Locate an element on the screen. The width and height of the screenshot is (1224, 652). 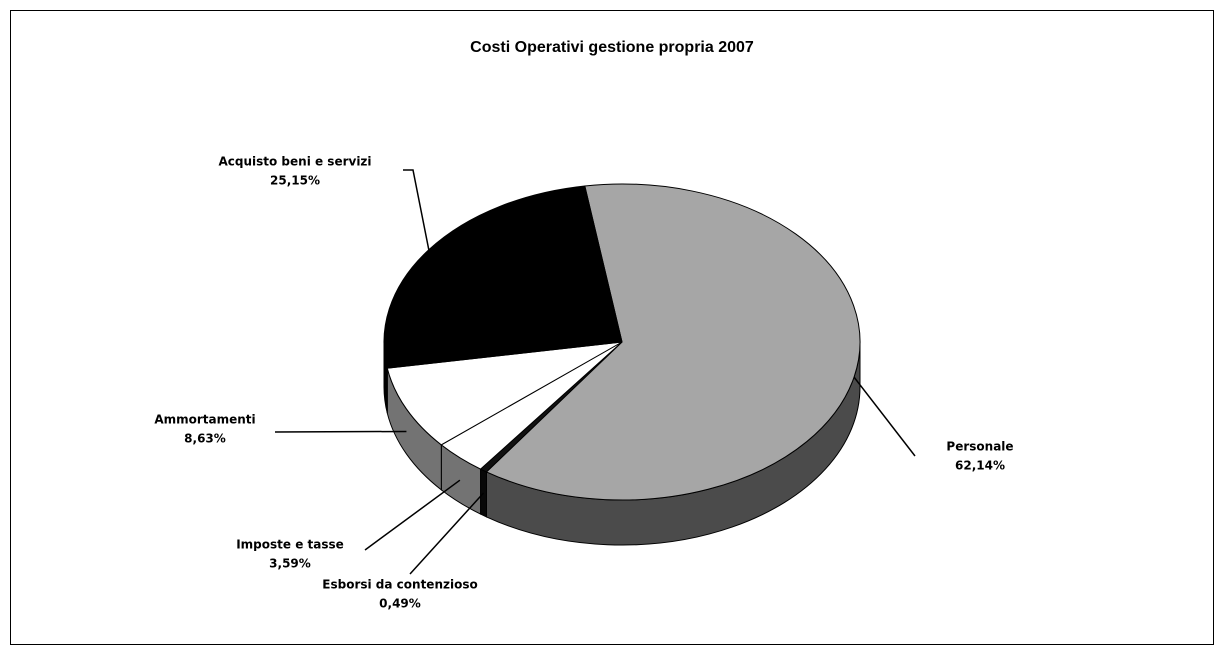
slice-label: Imposte e tasse is located at coordinates (290, 545).